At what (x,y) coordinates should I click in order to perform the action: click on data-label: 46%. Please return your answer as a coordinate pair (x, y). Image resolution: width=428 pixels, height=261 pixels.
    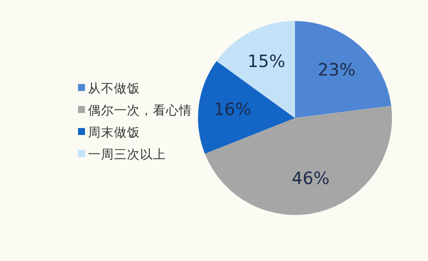
    Looking at the image, I should click on (311, 179).